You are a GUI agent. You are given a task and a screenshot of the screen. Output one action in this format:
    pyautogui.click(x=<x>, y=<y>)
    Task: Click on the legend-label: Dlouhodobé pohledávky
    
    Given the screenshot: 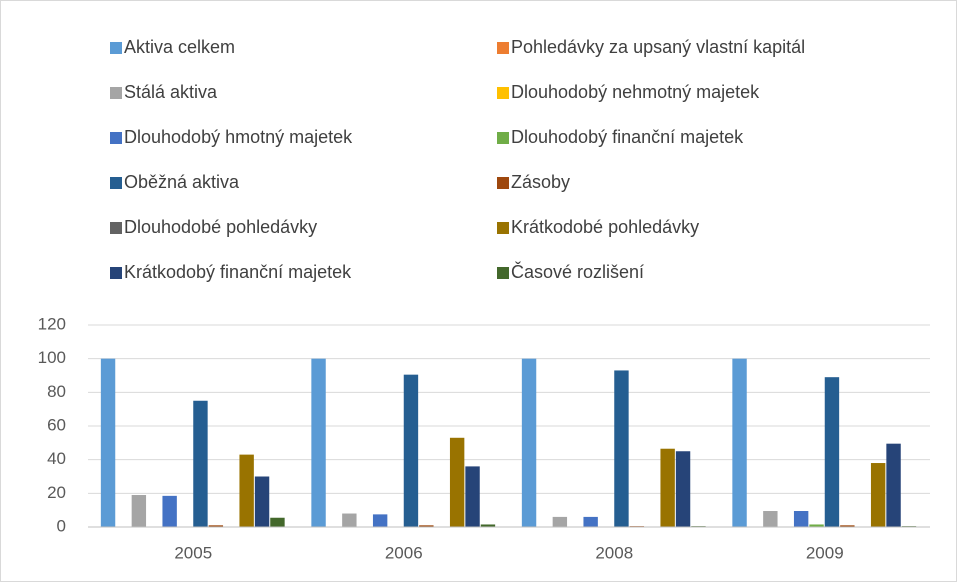 What is the action you would take?
    pyautogui.click(x=220, y=227)
    